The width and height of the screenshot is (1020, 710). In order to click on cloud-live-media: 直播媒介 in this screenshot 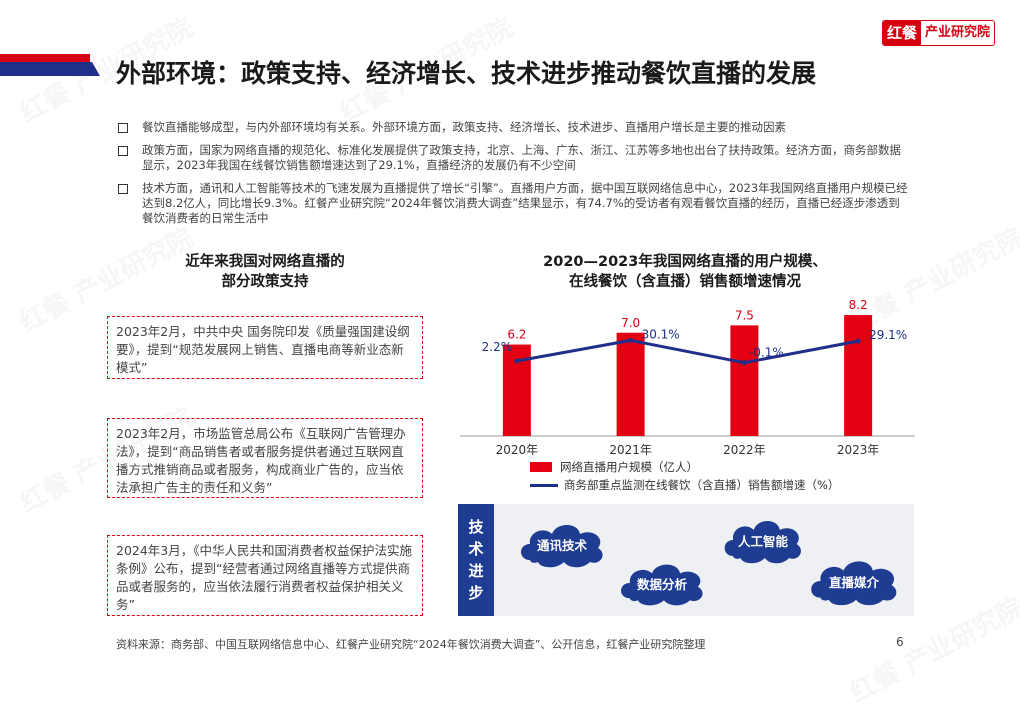, I will do `click(854, 580)`.